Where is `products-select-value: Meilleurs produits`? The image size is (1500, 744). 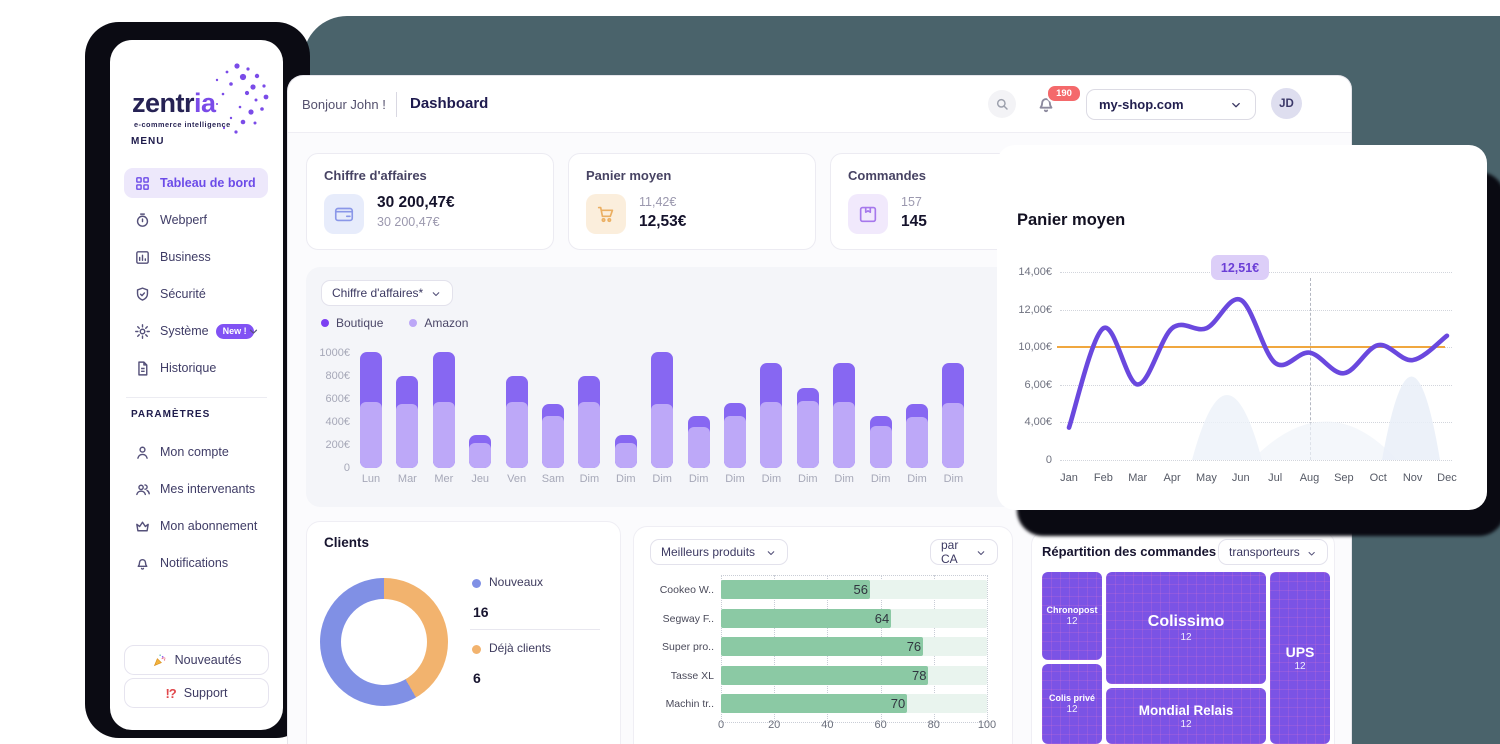 products-select-value: Meilleurs produits is located at coordinates (708, 552).